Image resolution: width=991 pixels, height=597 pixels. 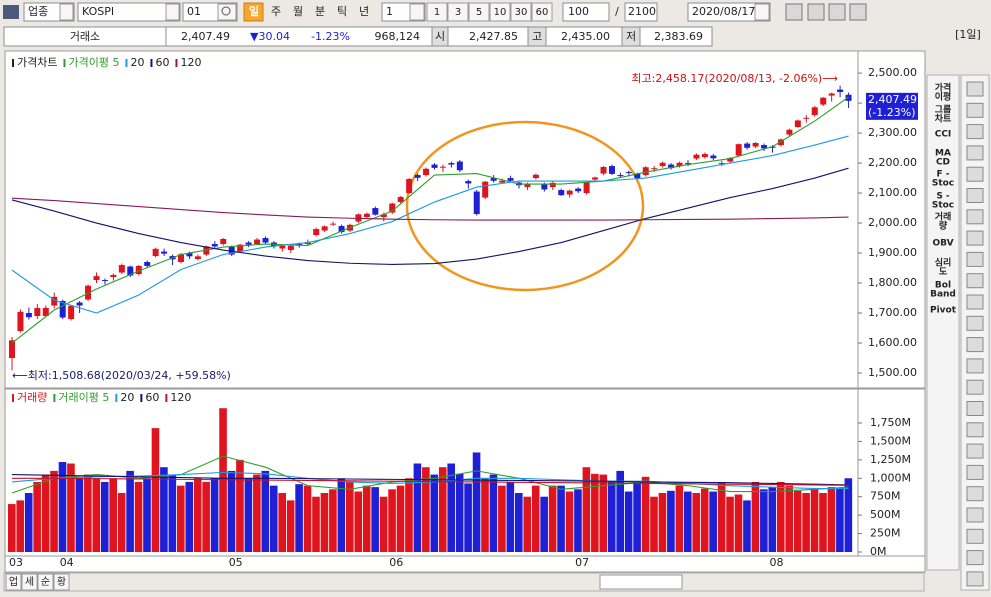 What do you see at coordinates (943, 311) in the screenshot?
I see `indicator-button: Pivot` at bounding box center [943, 311].